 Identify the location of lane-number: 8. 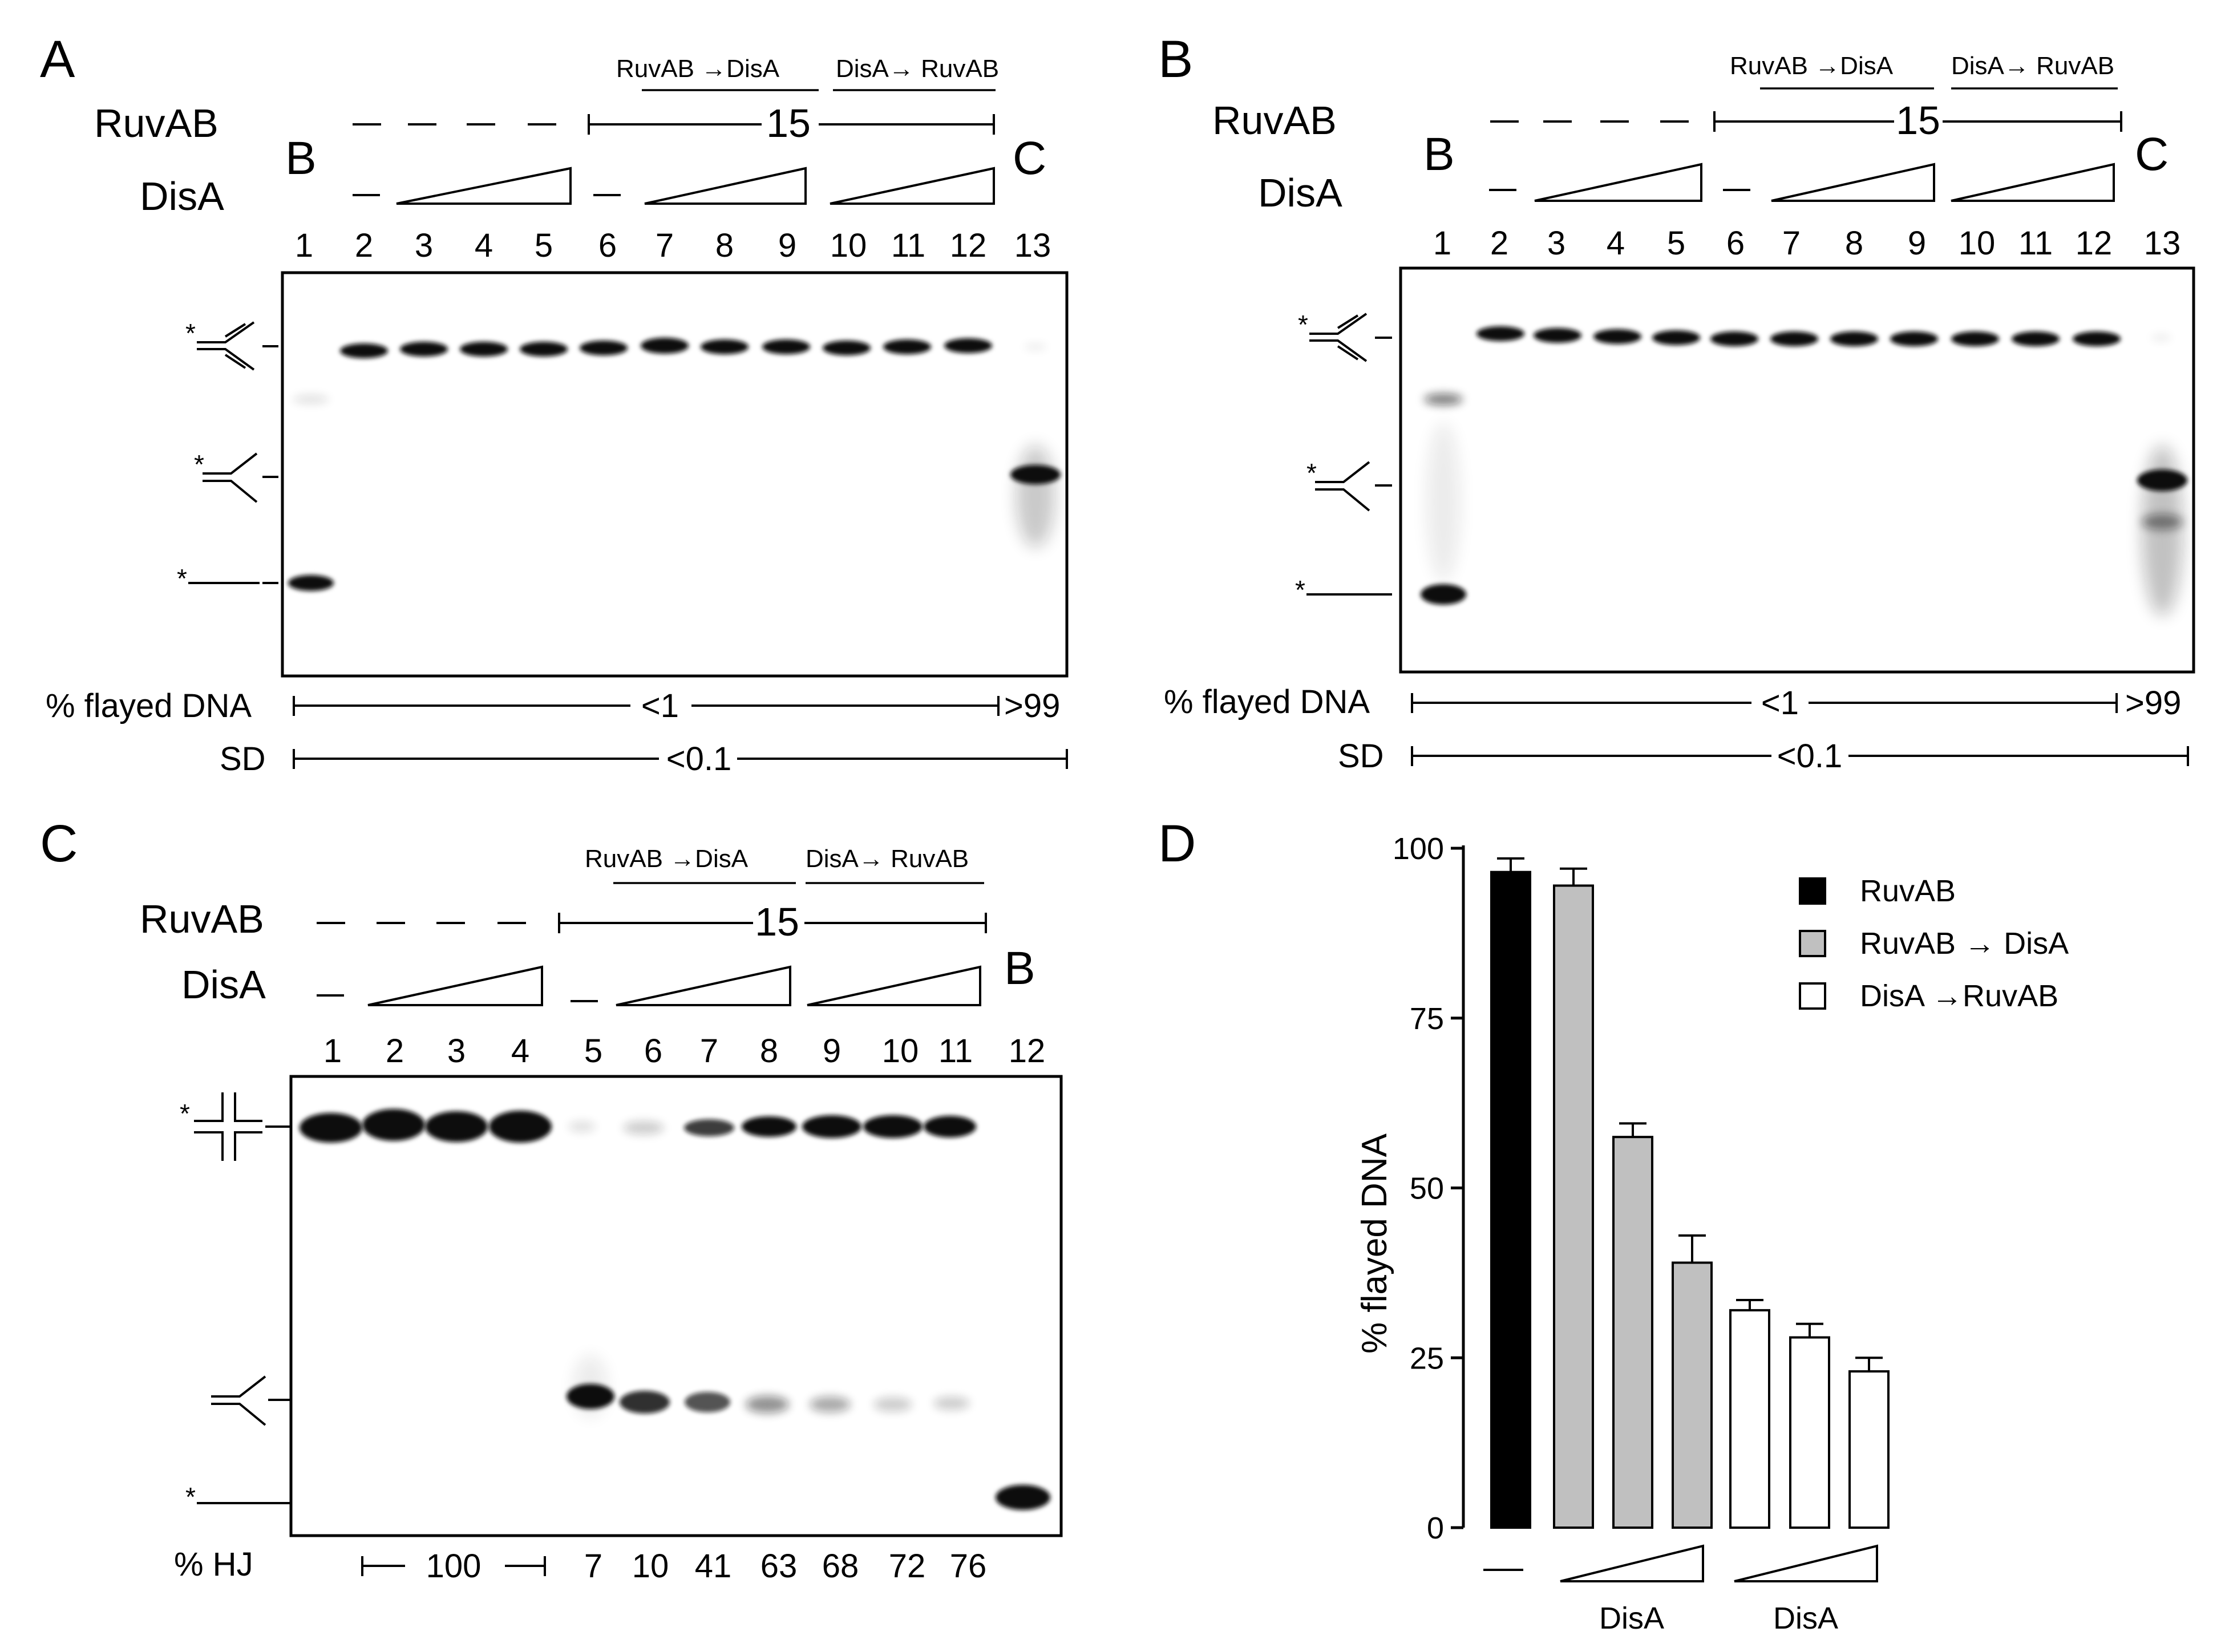
(724, 245).